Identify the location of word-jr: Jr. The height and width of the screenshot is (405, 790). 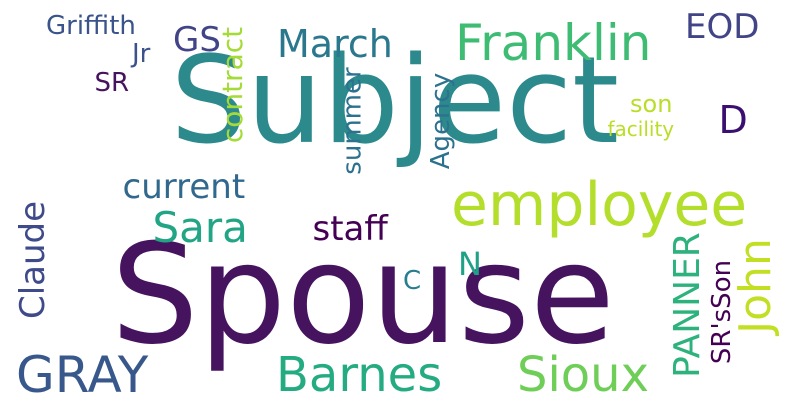
(141, 54).